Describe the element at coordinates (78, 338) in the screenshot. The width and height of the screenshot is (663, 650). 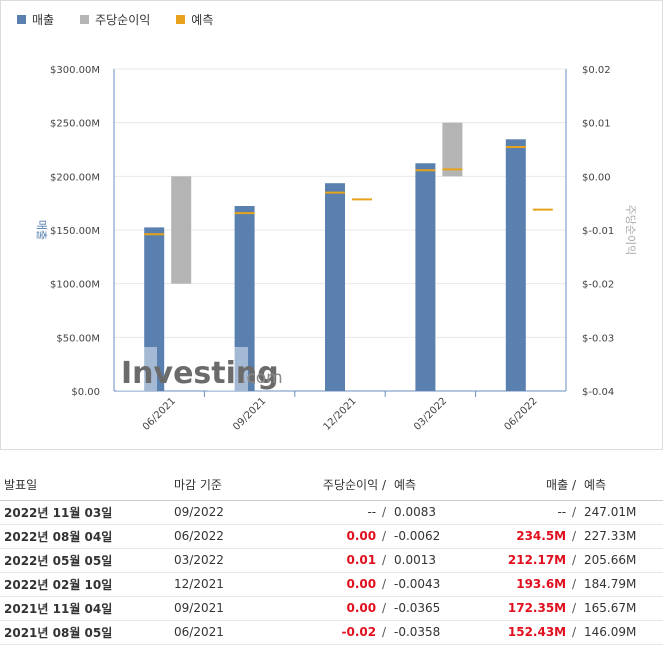
I see `left-tick-label: $50.00M` at that location.